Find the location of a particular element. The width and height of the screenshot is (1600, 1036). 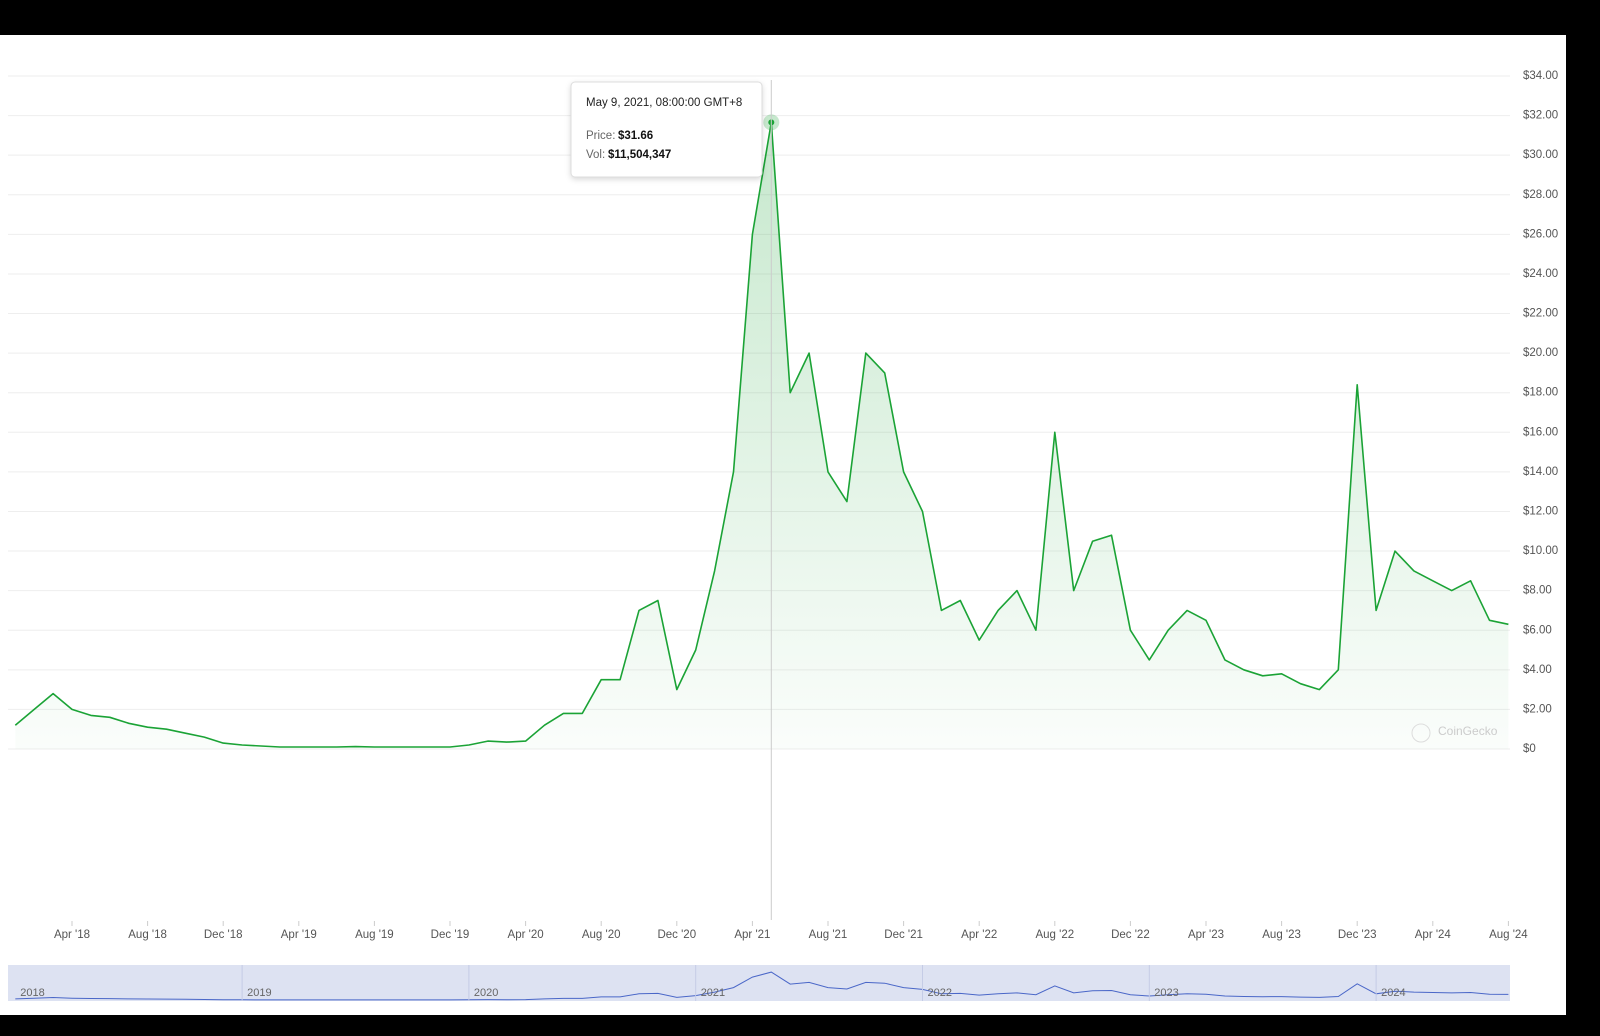

navigator-label: 2024 is located at coordinates (1393, 993).